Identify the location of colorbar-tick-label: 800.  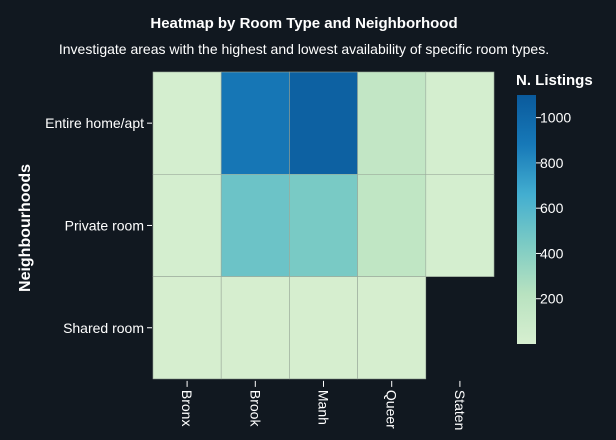
(552, 163).